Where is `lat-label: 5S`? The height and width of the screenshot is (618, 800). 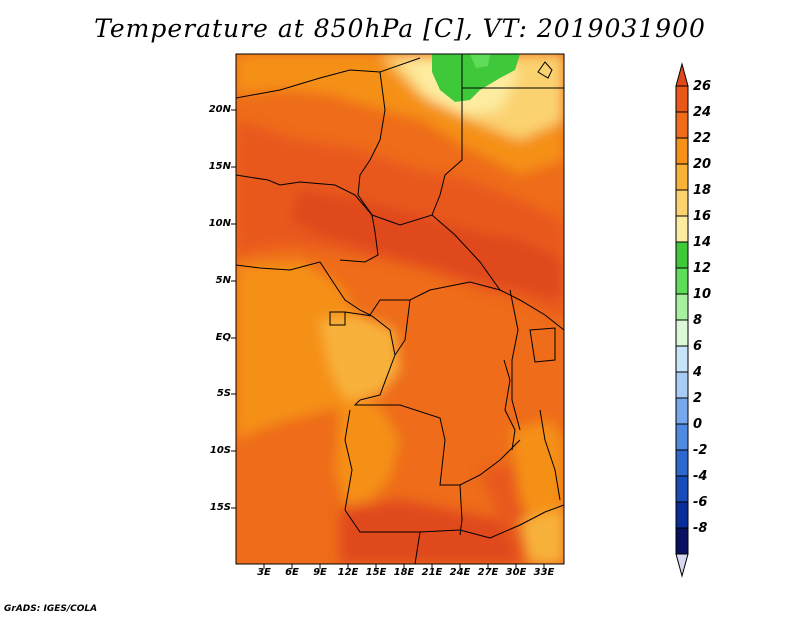 lat-label: 5S is located at coordinates (223, 393).